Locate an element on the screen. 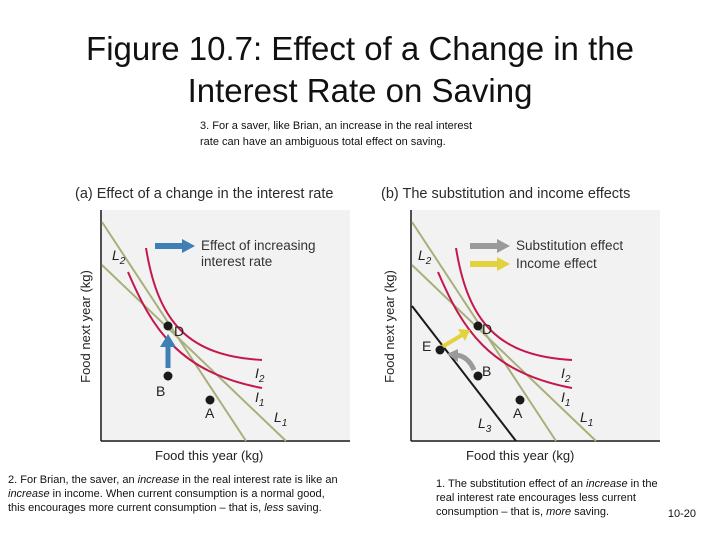 The height and width of the screenshot is (540, 720). indifference-curve-I1 is located at coordinates (505, 330).